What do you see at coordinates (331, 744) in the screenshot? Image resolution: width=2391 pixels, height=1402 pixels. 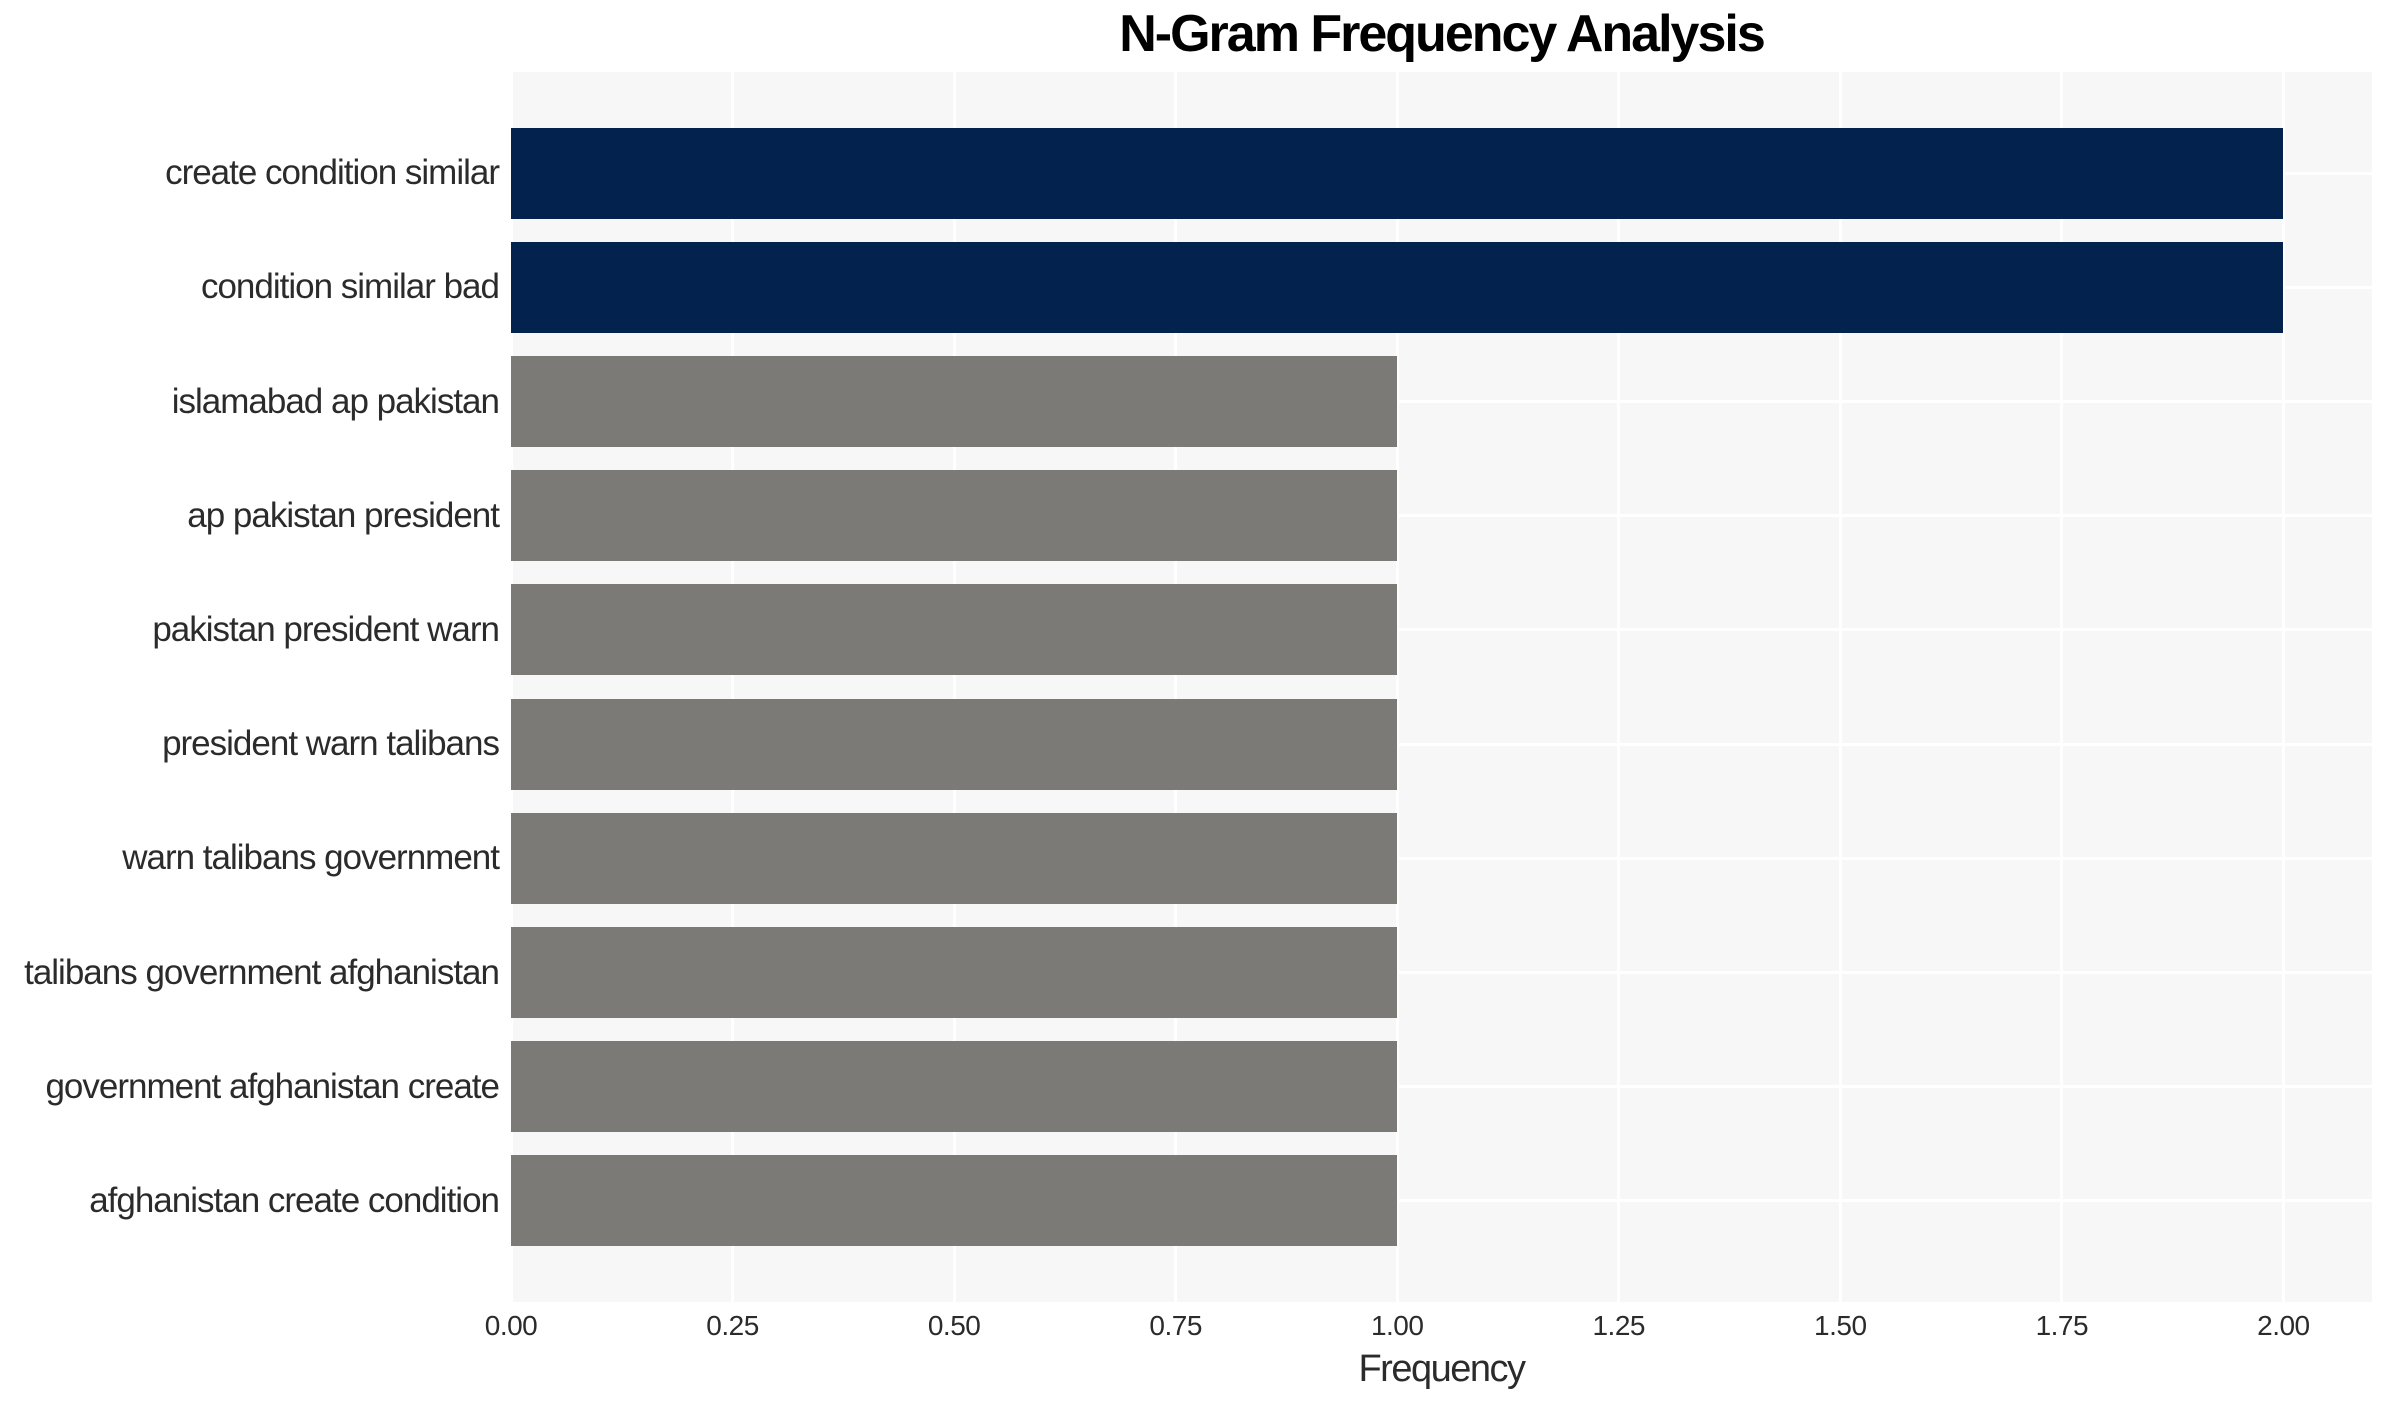 I see `y-tick-label: president warn talibans` at bounding box center [331, 744].